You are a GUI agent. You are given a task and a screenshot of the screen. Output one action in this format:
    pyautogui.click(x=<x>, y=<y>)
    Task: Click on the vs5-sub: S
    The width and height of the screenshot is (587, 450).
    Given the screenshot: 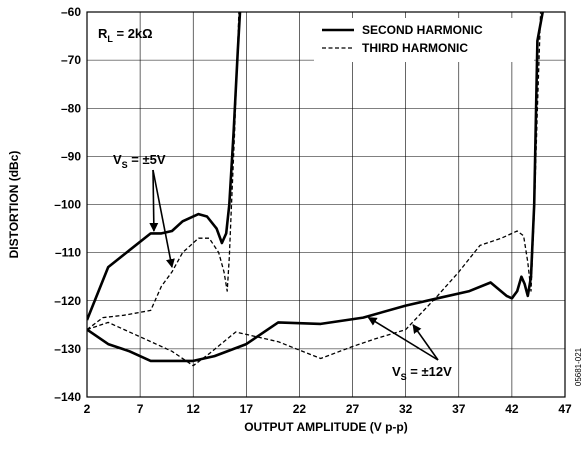 What is the action you would take?
    pyautogui.click(x=125, y=165)
    